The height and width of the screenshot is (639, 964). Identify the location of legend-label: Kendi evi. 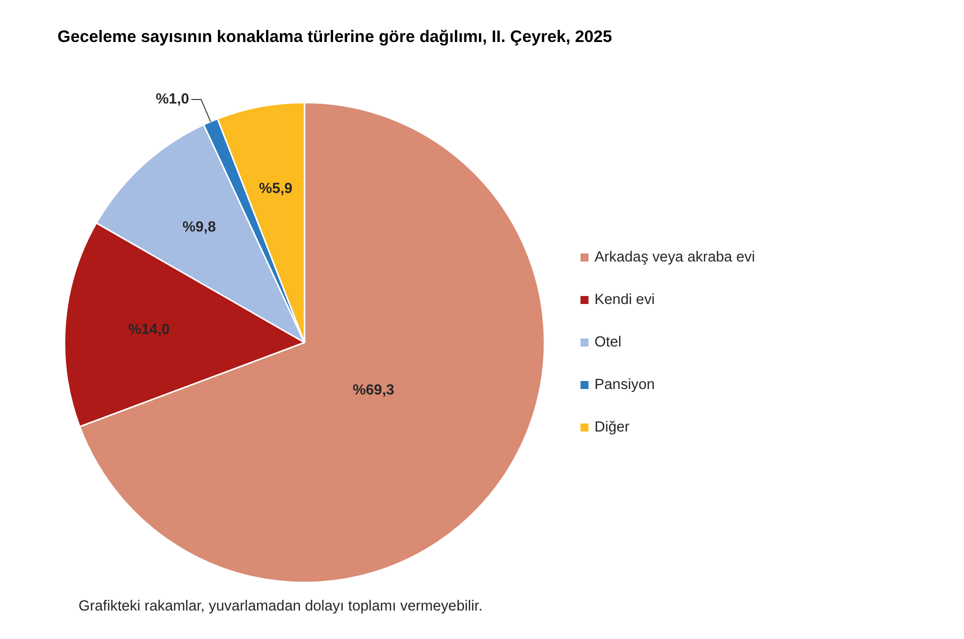
(624, 300).